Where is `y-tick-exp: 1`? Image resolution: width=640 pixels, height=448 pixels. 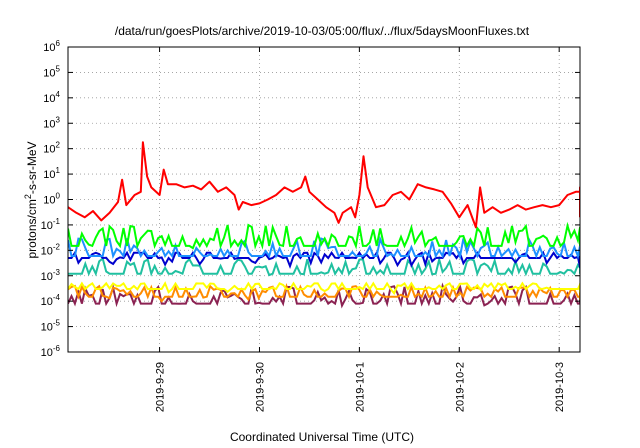 y-tick-exp: 1 is located at coordinates (58, 170).